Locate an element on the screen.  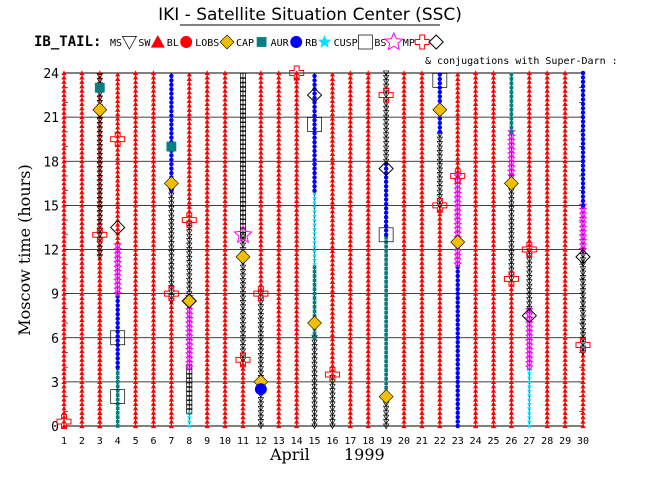
data-point-rb is located at coordinates (529, 399).